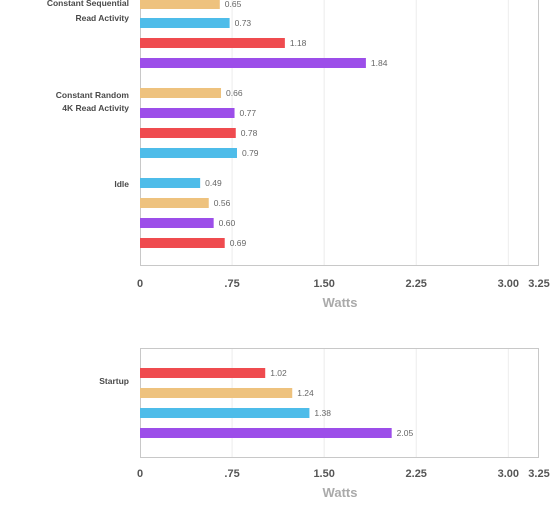  Describe the element at coordinates (95, 108) in the screenshot. I see `category-label: 4K Read Activity` at that location.